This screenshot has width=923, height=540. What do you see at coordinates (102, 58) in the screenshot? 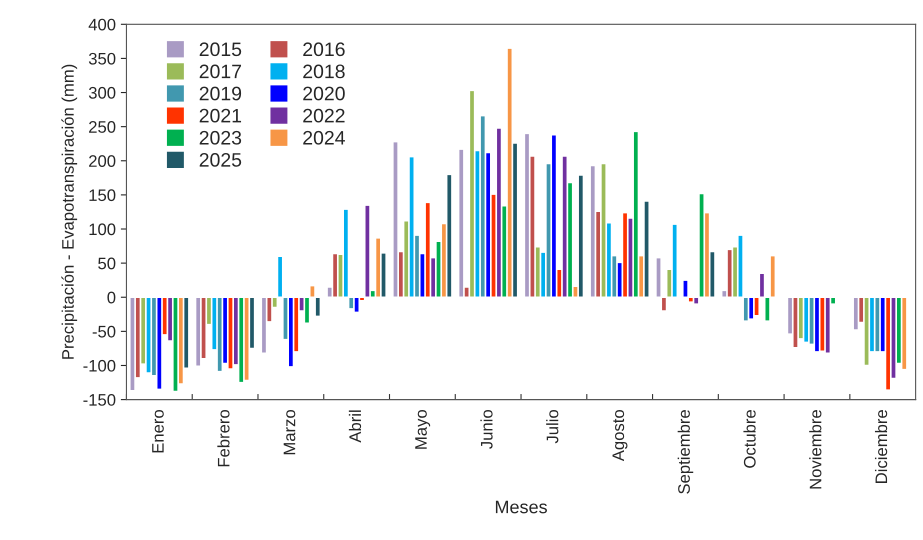
I see `y-tick-label: 350` at bounding box center [102, 58].